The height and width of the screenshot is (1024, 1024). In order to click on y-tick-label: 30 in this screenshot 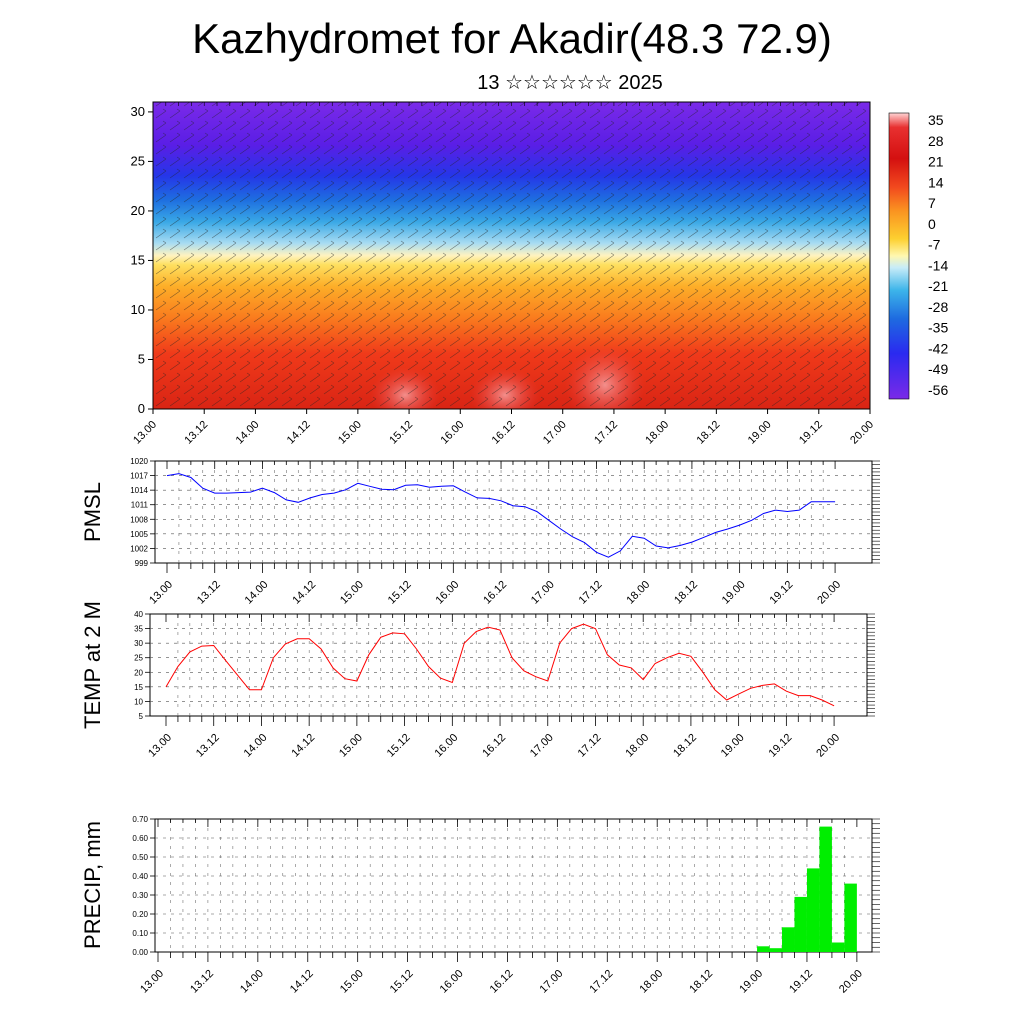, I will do `click(138, 111)`.